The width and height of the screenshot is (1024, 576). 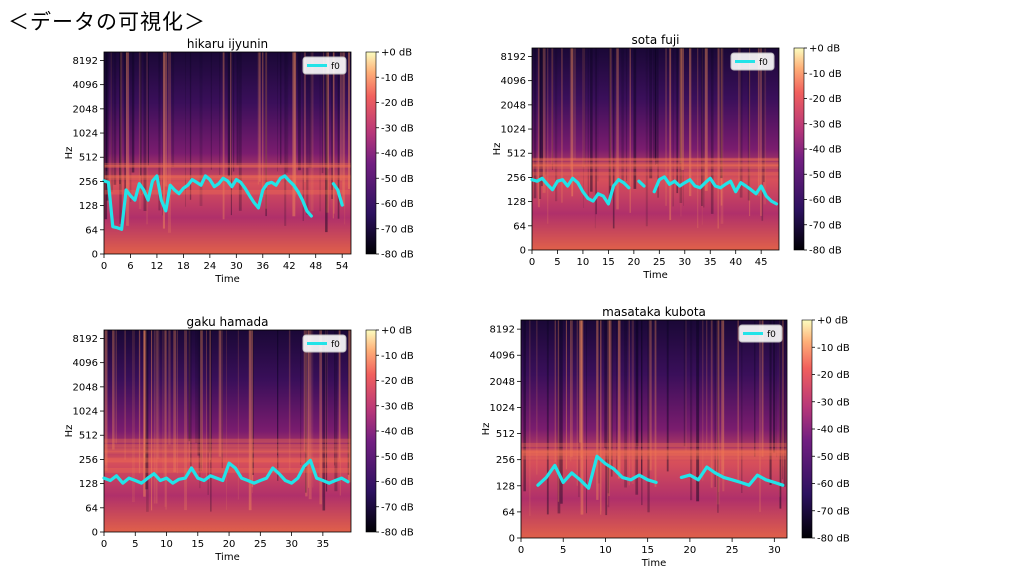 What do you see at coordinates (654, 312) in the screenshot?
I see `chart-title: masataka kubota` at bounding box center [654, 312].